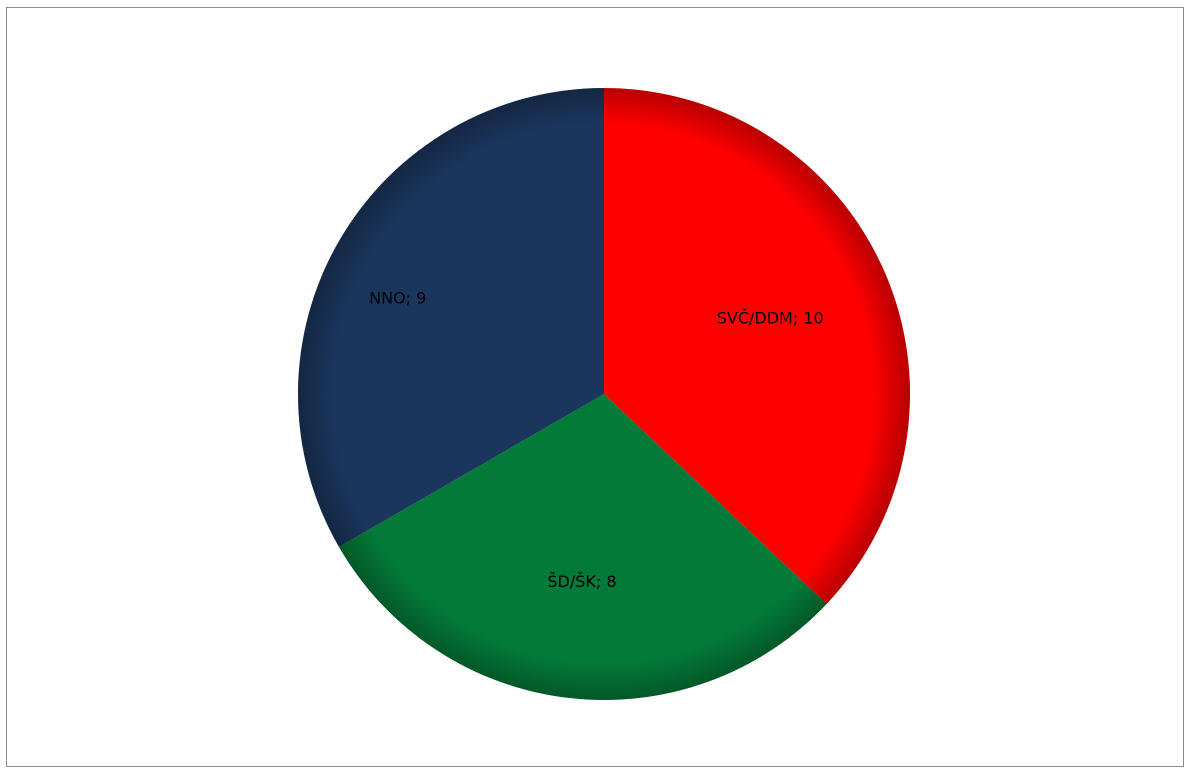 This screenshot has width=1189, height=772. What do you see at coordinates (581, 581) in the screenshot?
I see `data-label--d-k: ŠD/ŠK; 8` at bounding box center [581, 581].